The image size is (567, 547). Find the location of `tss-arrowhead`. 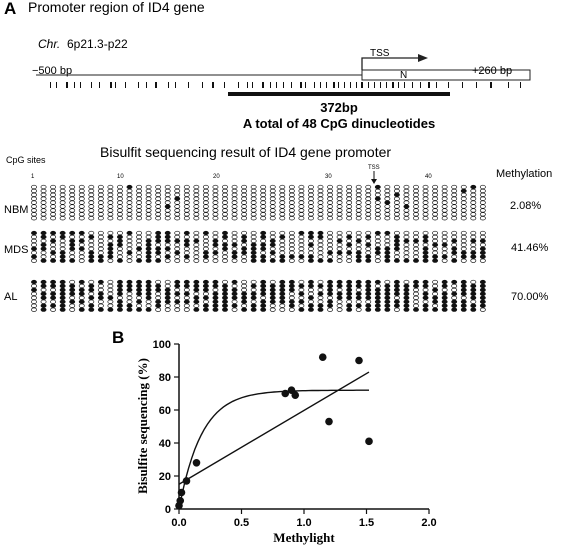

tss-arrowhead is located at coordinates (423, 58).